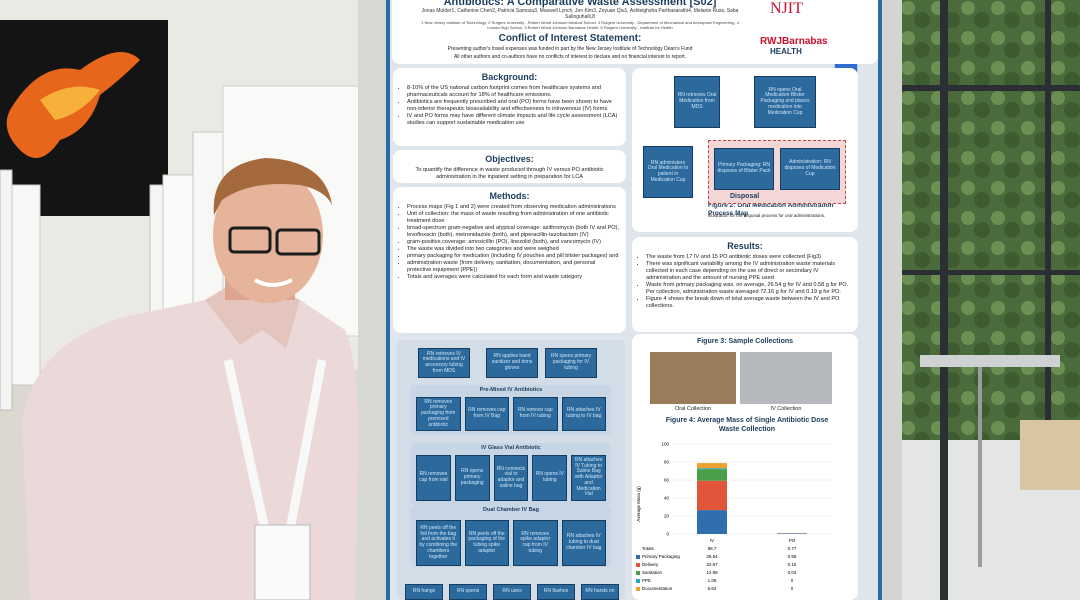 This screenshot has width=1080, height=600. What do you see at coordinates (712, 588) in the screenshot?
I see `table-cell: 5.64` at bounding box center [712, 588].